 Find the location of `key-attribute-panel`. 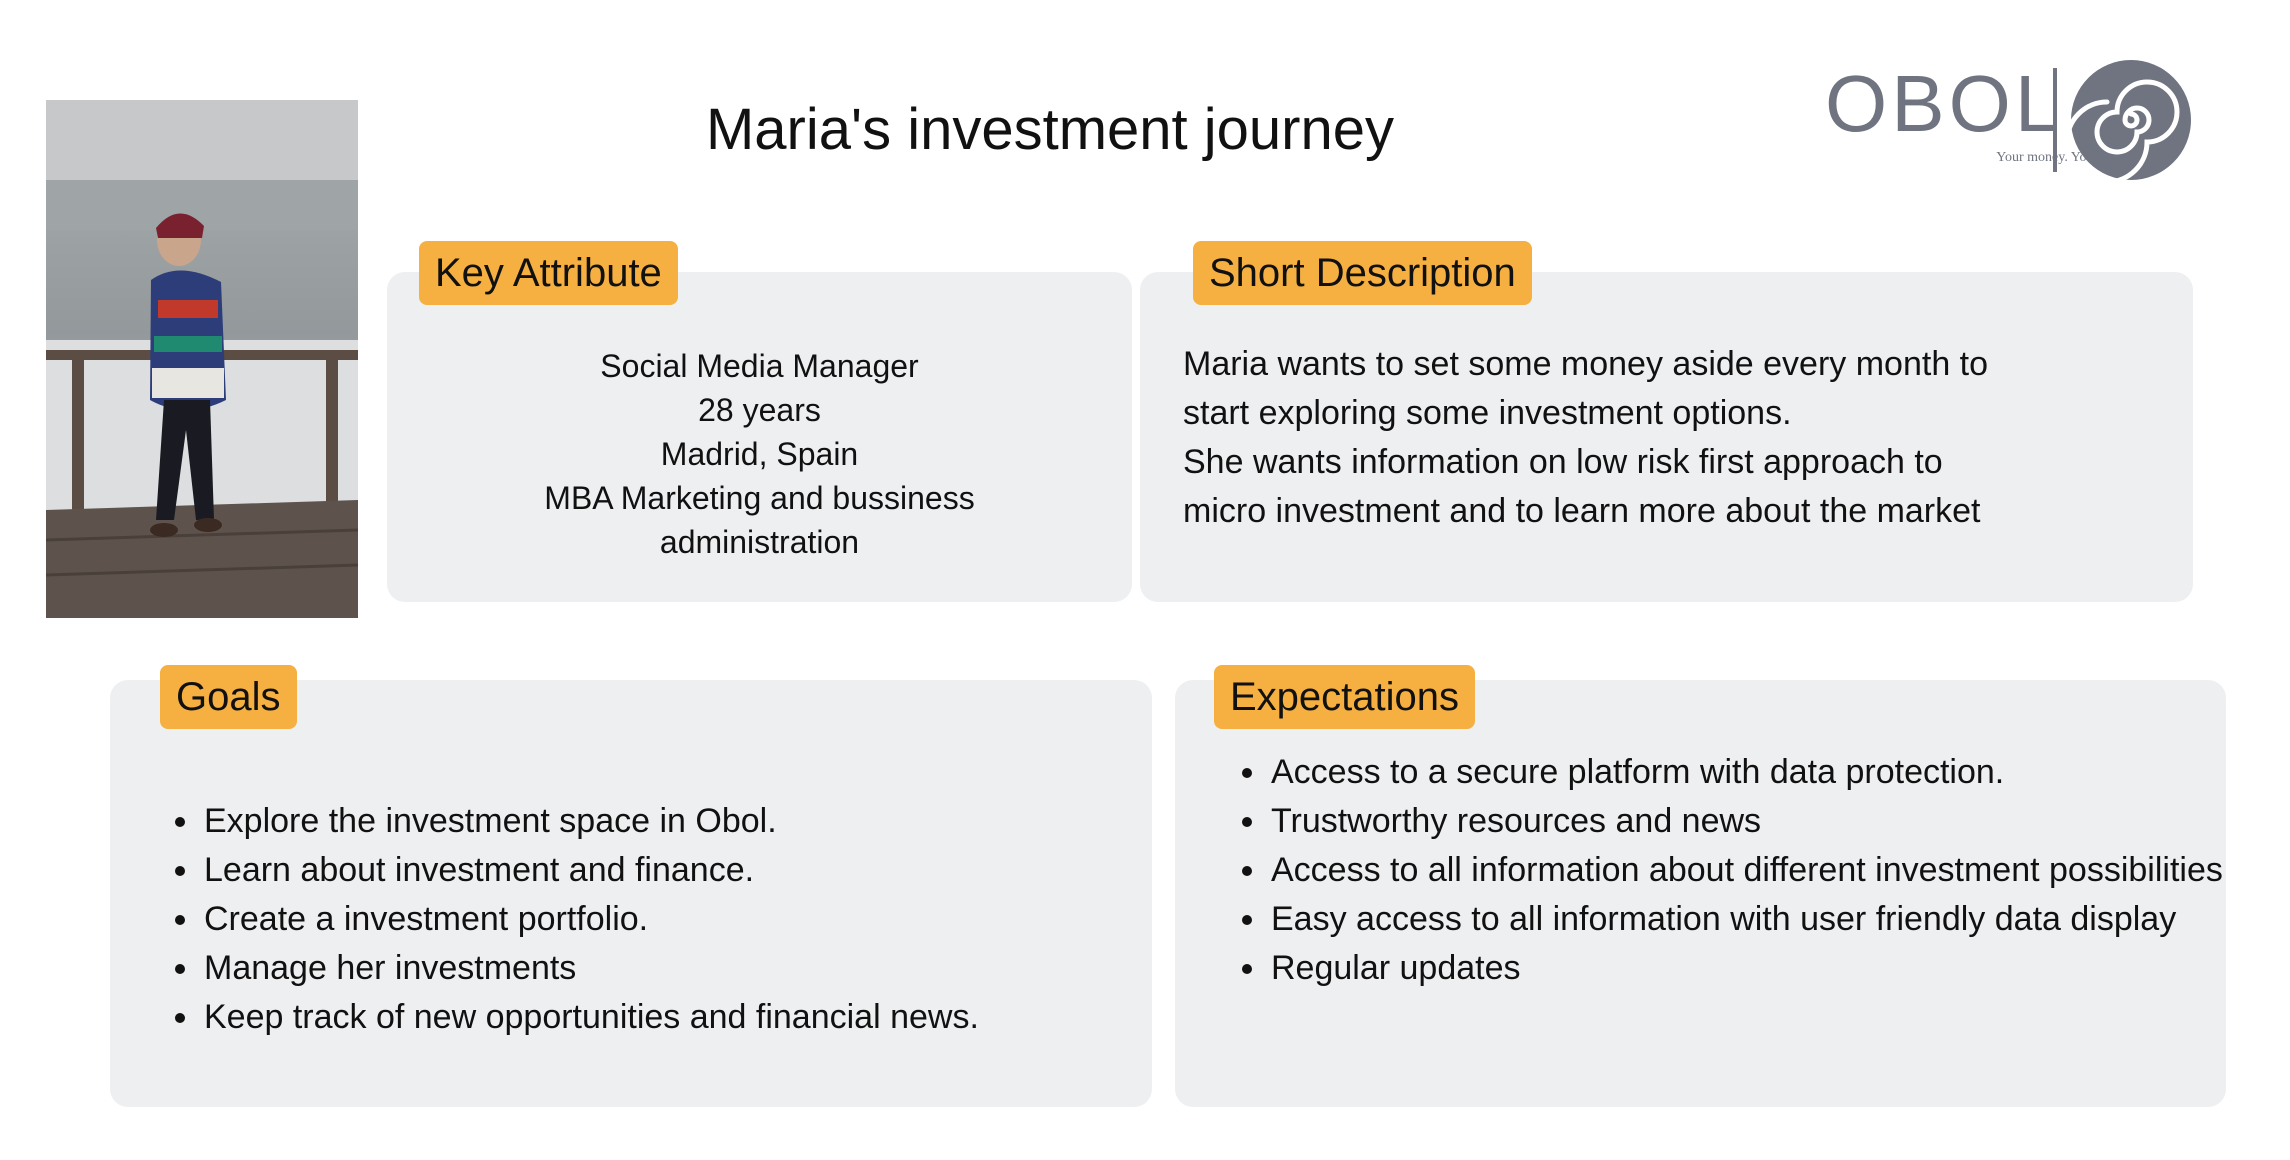

key-attribute-panel is located at coordinates (759, 437).